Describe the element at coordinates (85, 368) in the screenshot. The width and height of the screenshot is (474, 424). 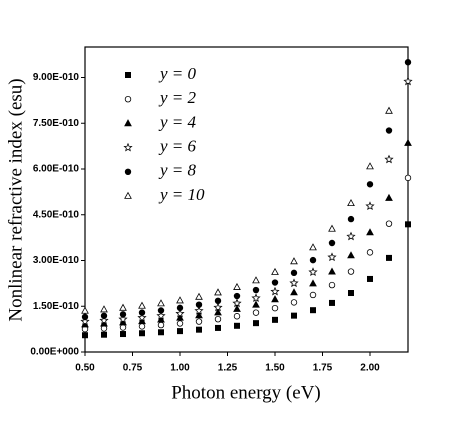
I see `x-tick-label: 0.50` at that location.